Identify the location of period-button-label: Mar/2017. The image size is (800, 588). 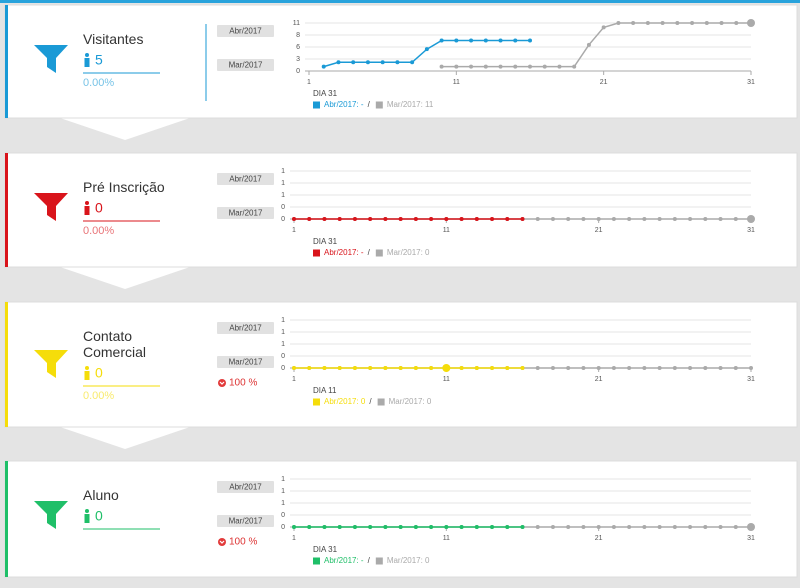
(246, 65).